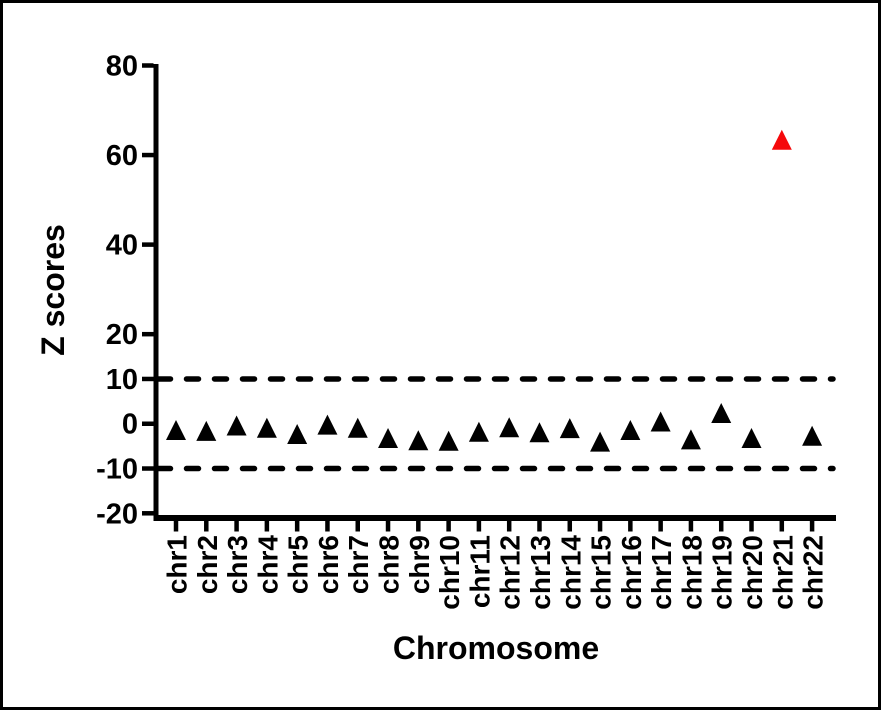 This screenshot has height=710, width=881. I want to click on x-tick-label: chr13, so click(540, 572).